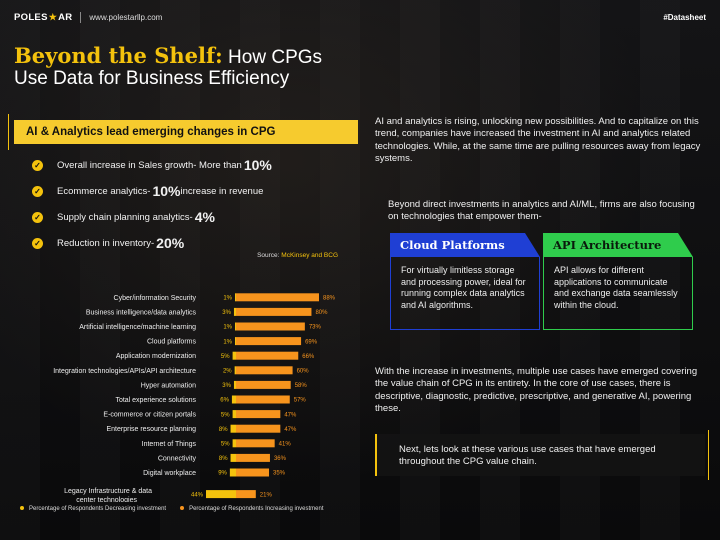  Describe the element at coordinates (177, 458) in the screenshot. I see `category-label: Connectivity` at that location.